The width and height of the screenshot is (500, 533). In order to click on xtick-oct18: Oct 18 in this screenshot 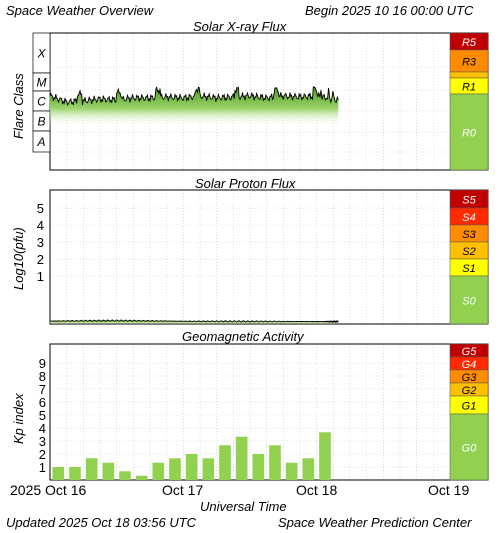, I will do `click(317, 490)`.